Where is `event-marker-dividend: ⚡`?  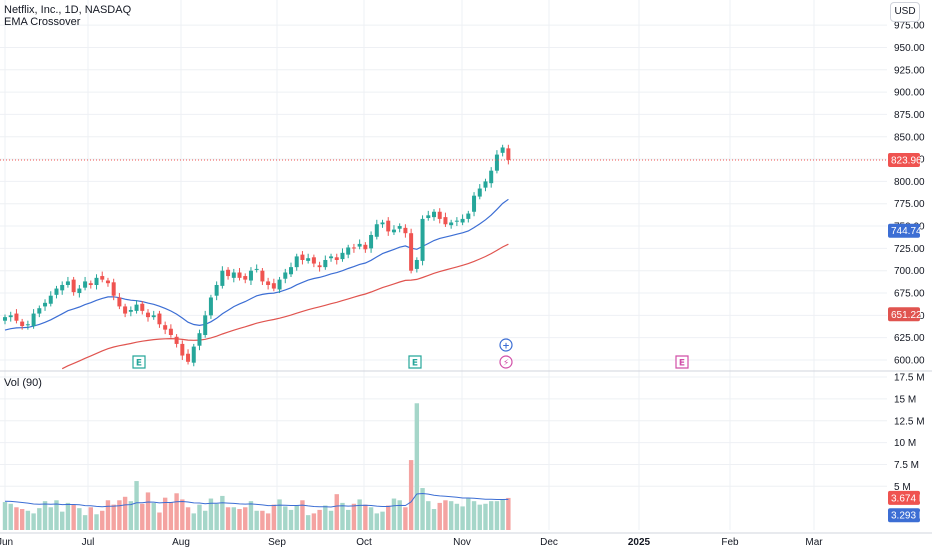 event-marker-dividend: ⚡ is located at coordinates (506, 362).